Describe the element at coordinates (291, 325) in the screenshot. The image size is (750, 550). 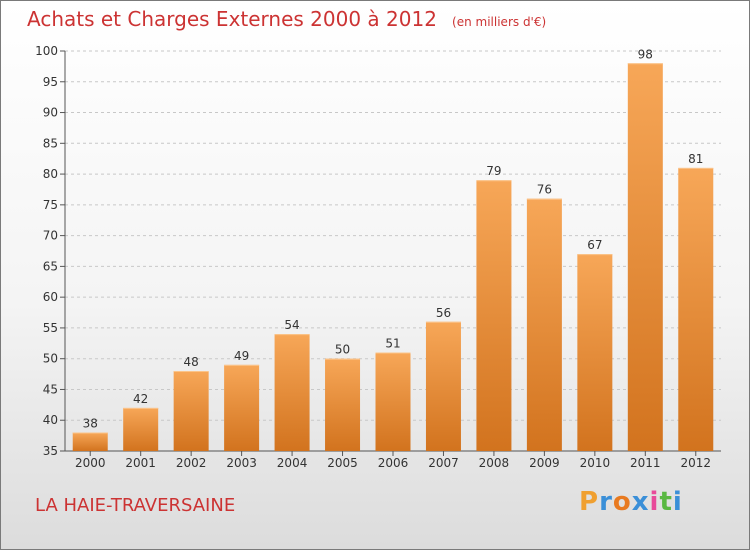
I see `data-label-2004: 54` at that location.